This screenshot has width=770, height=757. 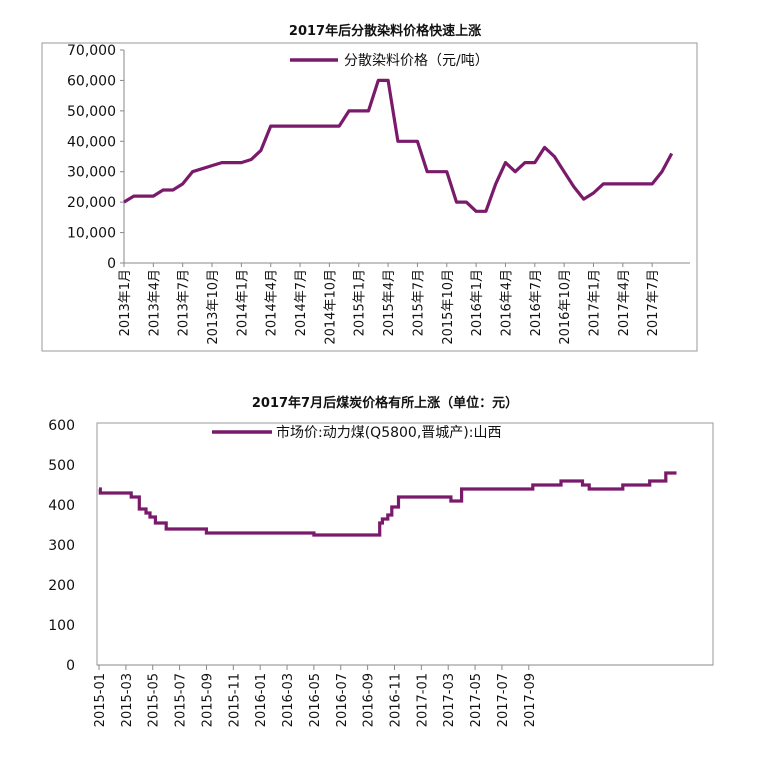 I want to click on x-tick-label: 2015-07, so click(x=181, y=700).